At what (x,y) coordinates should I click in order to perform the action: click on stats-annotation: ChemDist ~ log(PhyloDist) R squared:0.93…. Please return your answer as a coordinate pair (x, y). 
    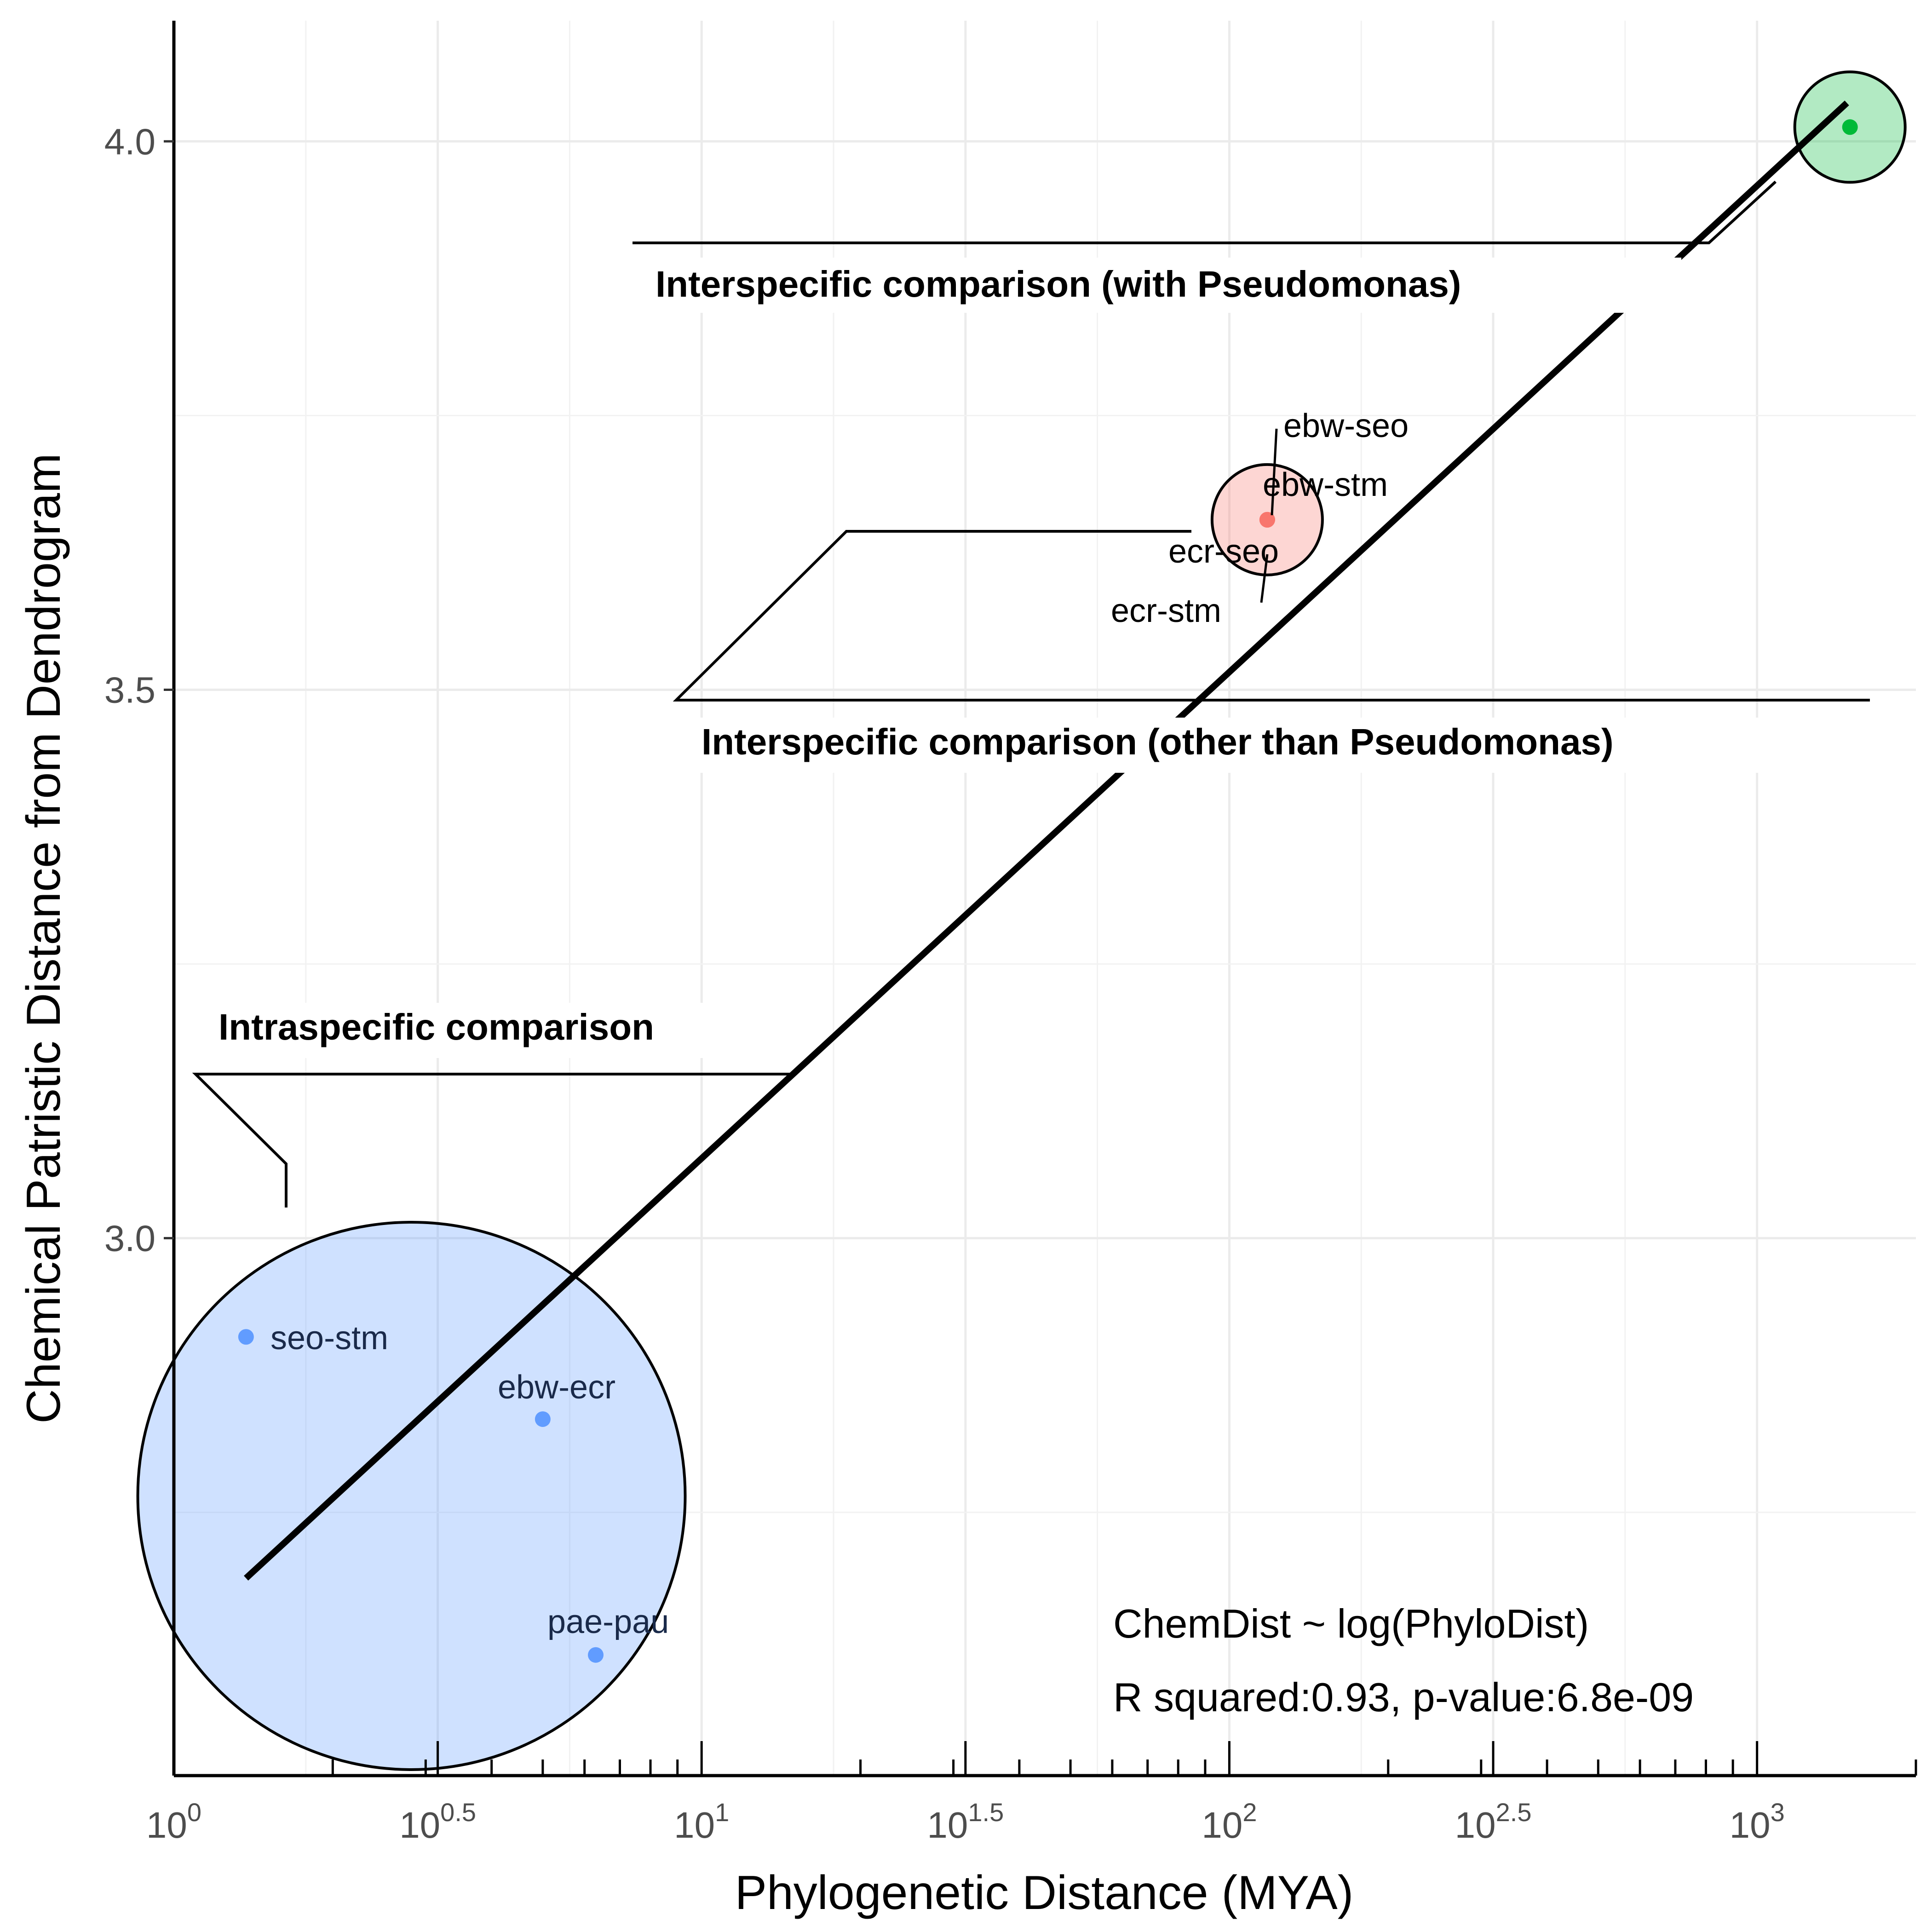
    Looking at the image, I should click on (1403, 1660).